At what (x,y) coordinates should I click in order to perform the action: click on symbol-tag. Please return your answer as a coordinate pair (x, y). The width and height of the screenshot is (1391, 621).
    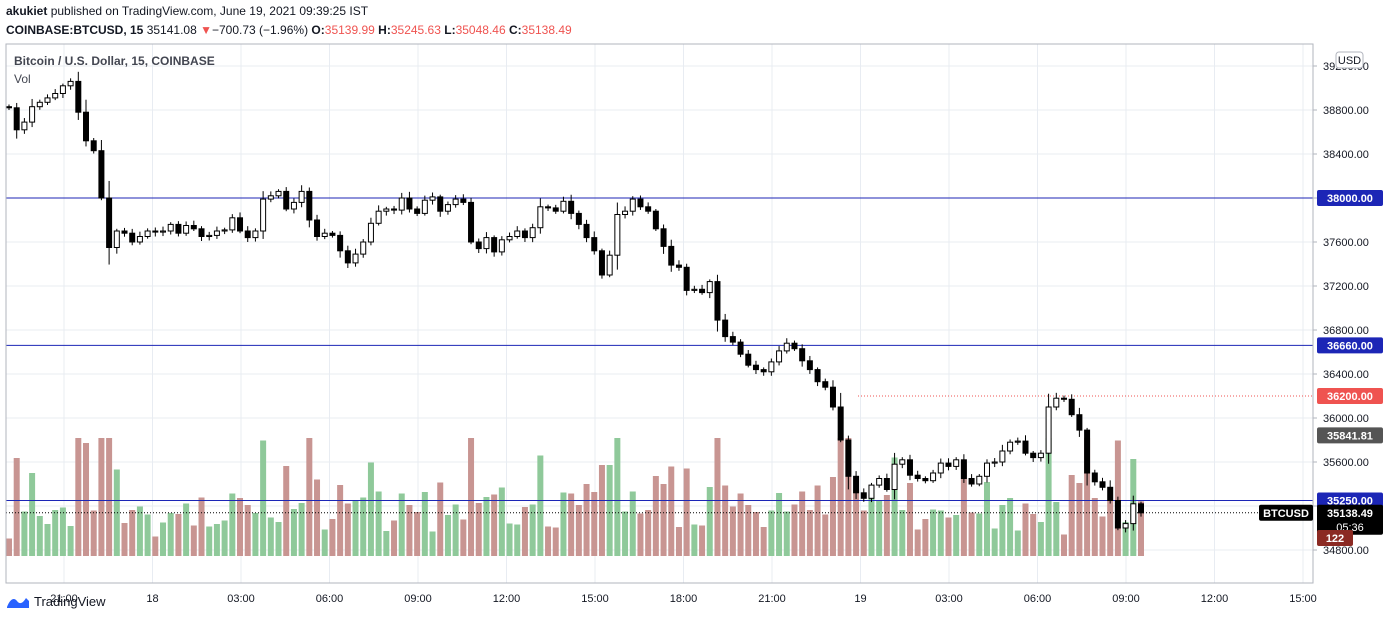
    Looking at the image, I should click on (1286, 512).